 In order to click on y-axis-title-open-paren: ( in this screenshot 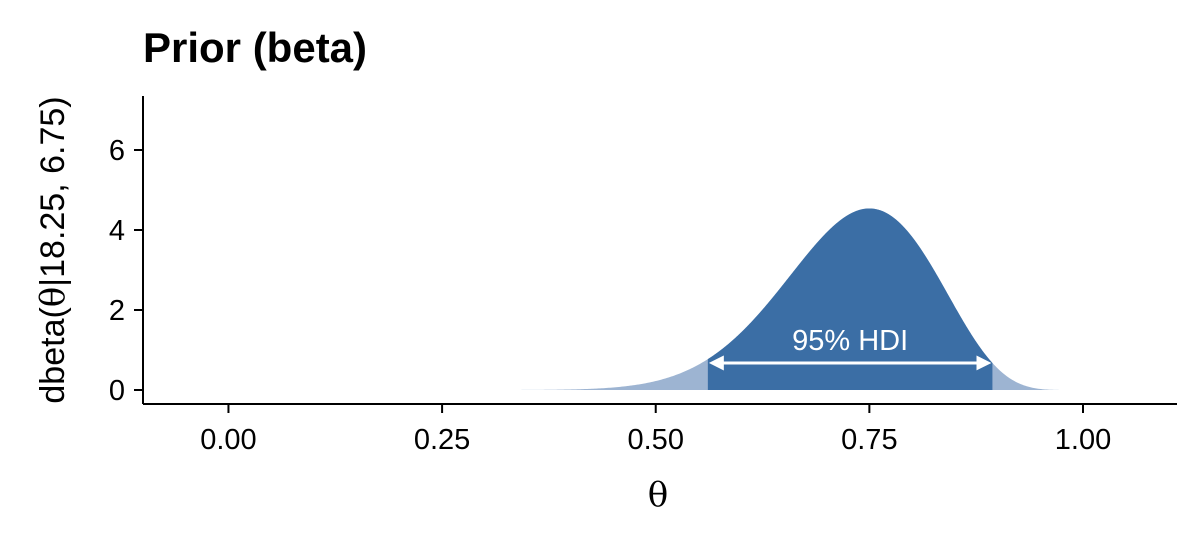, I will do `click(53, 313)`.